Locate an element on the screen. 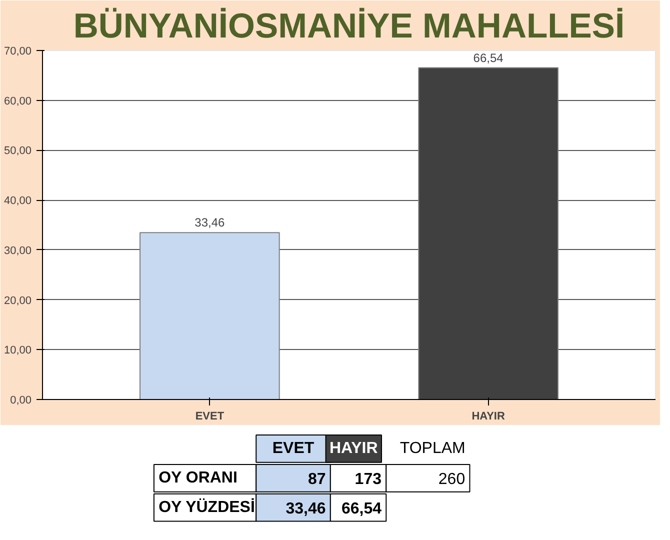 The height and width of the screenshot is (540, 670). text: 173 is located at coordinates (368, 479).